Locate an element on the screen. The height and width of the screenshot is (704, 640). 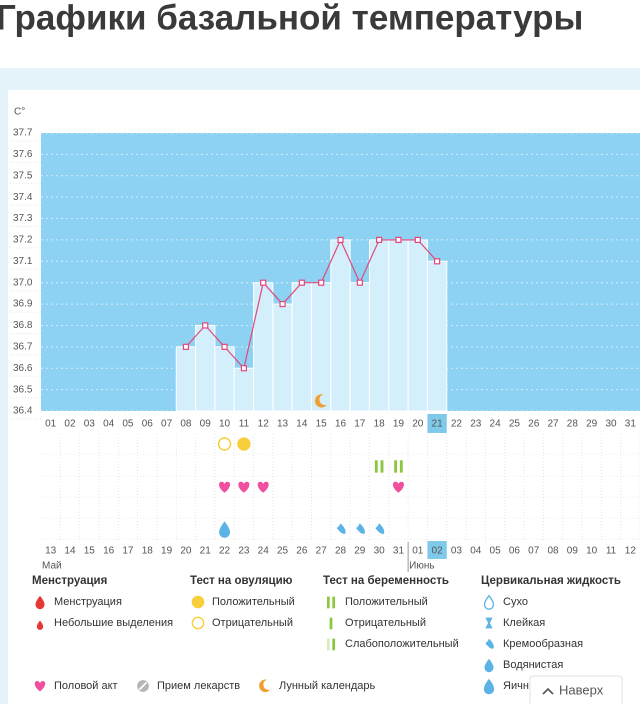
back-to-top: Наверх is located at coordinates (576, 689).